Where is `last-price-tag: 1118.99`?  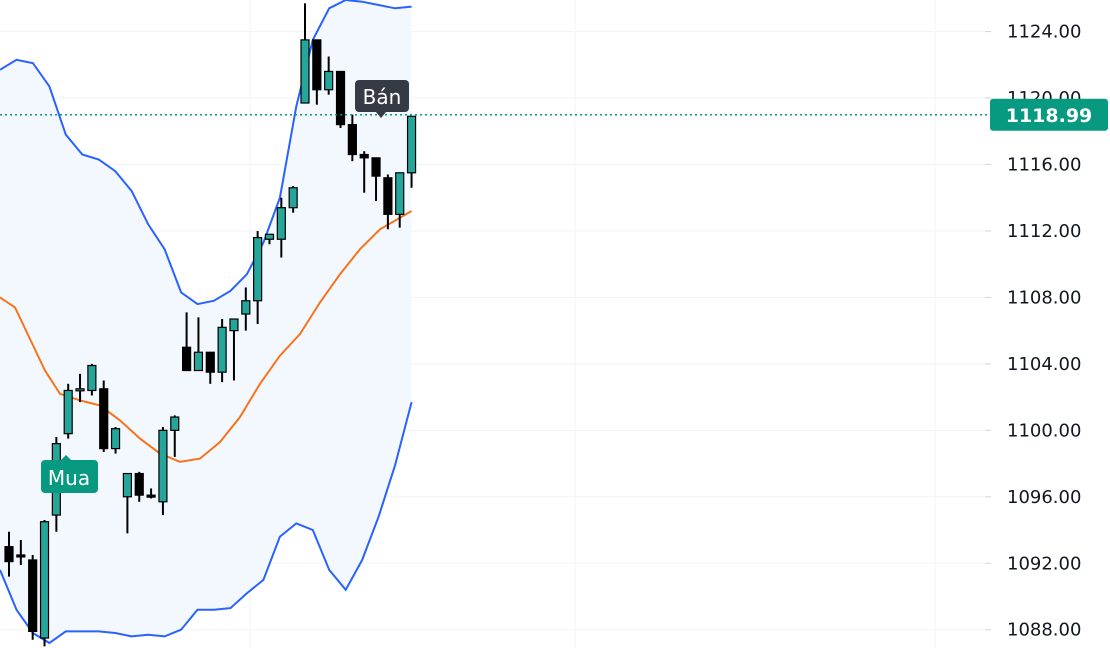 last-price-tag: 1118.99 is located at coordinates (1049, 114).